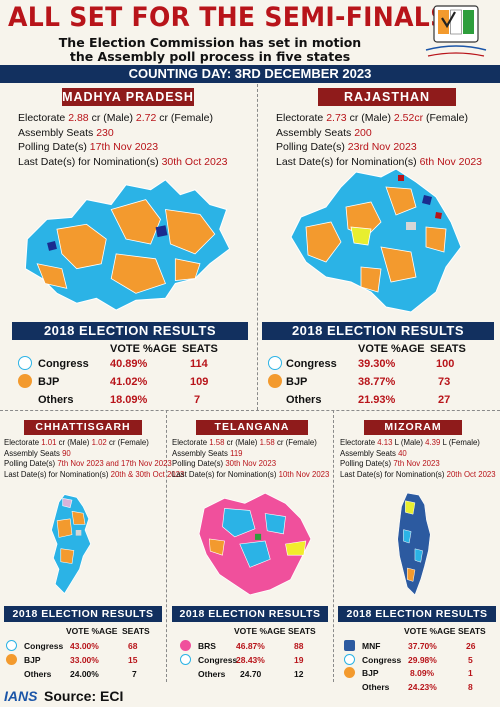 This screenshot has height=707, width=500. What do you see at coordinates (257, 247) in the screenshot?
I see `divider-top-vertical` at bounding box center [257, 247].